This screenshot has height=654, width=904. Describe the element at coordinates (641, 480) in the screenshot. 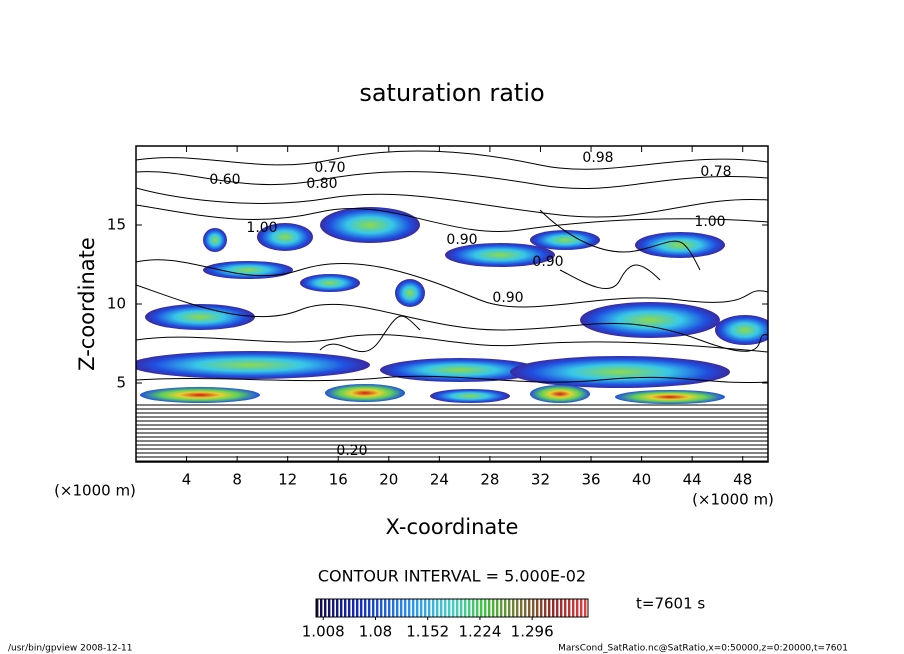

I see `x-tick-label: 40` at that location.